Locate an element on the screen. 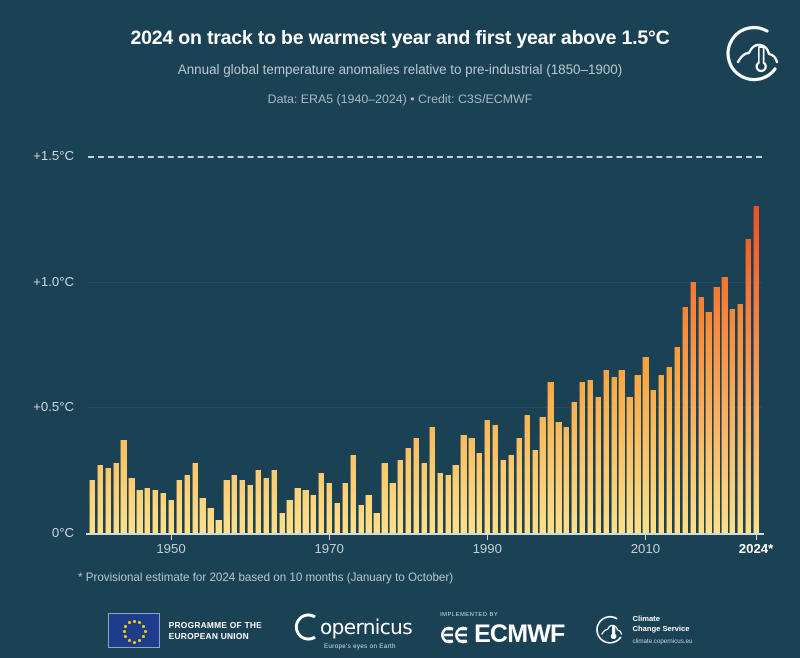 The height and width of the screenshot is (658, 800). x-axis-tick-label: 2010 is located at coordinates (645, 548).